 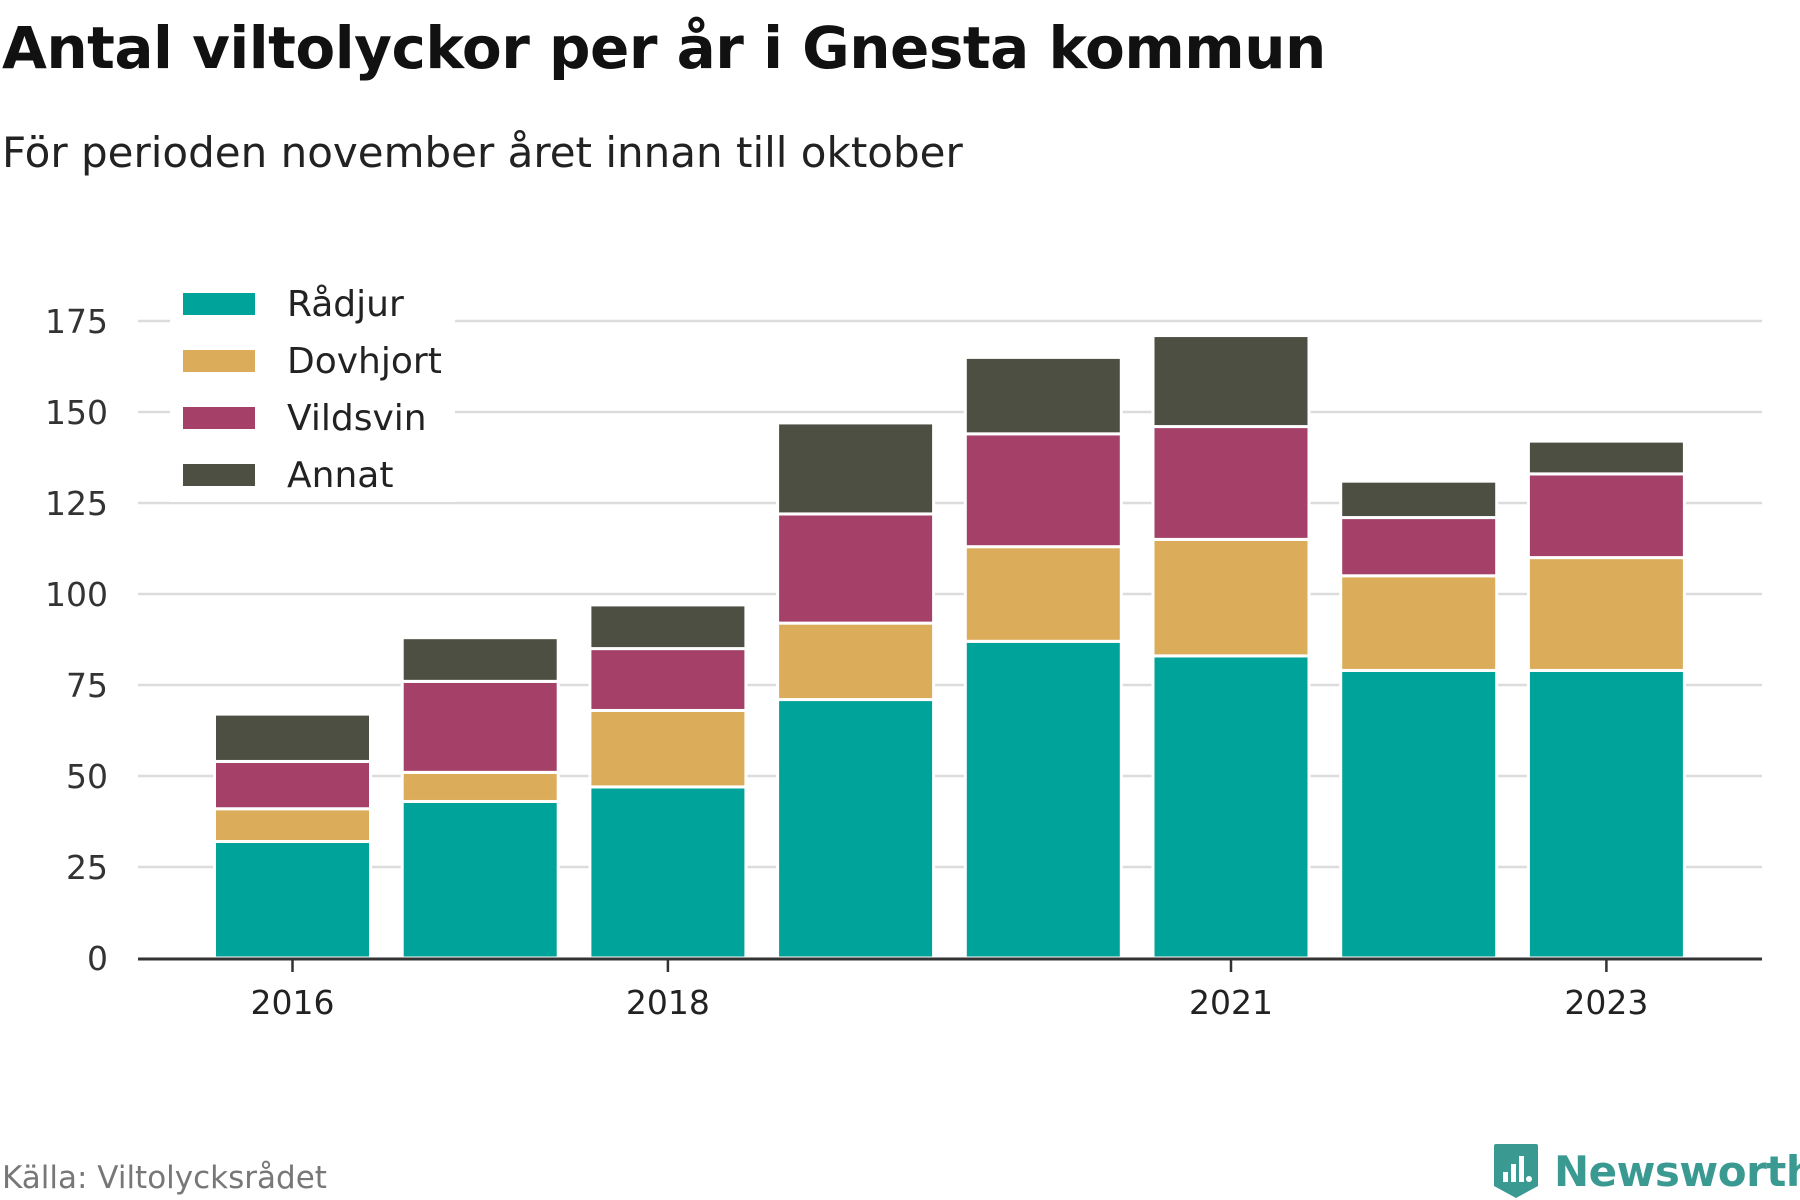 What do you see at coordinates (76, 640) in the screenshot?
I see `y-axis: 0 25 50 75 100 125 150 175` at bounding box center [76, 640].